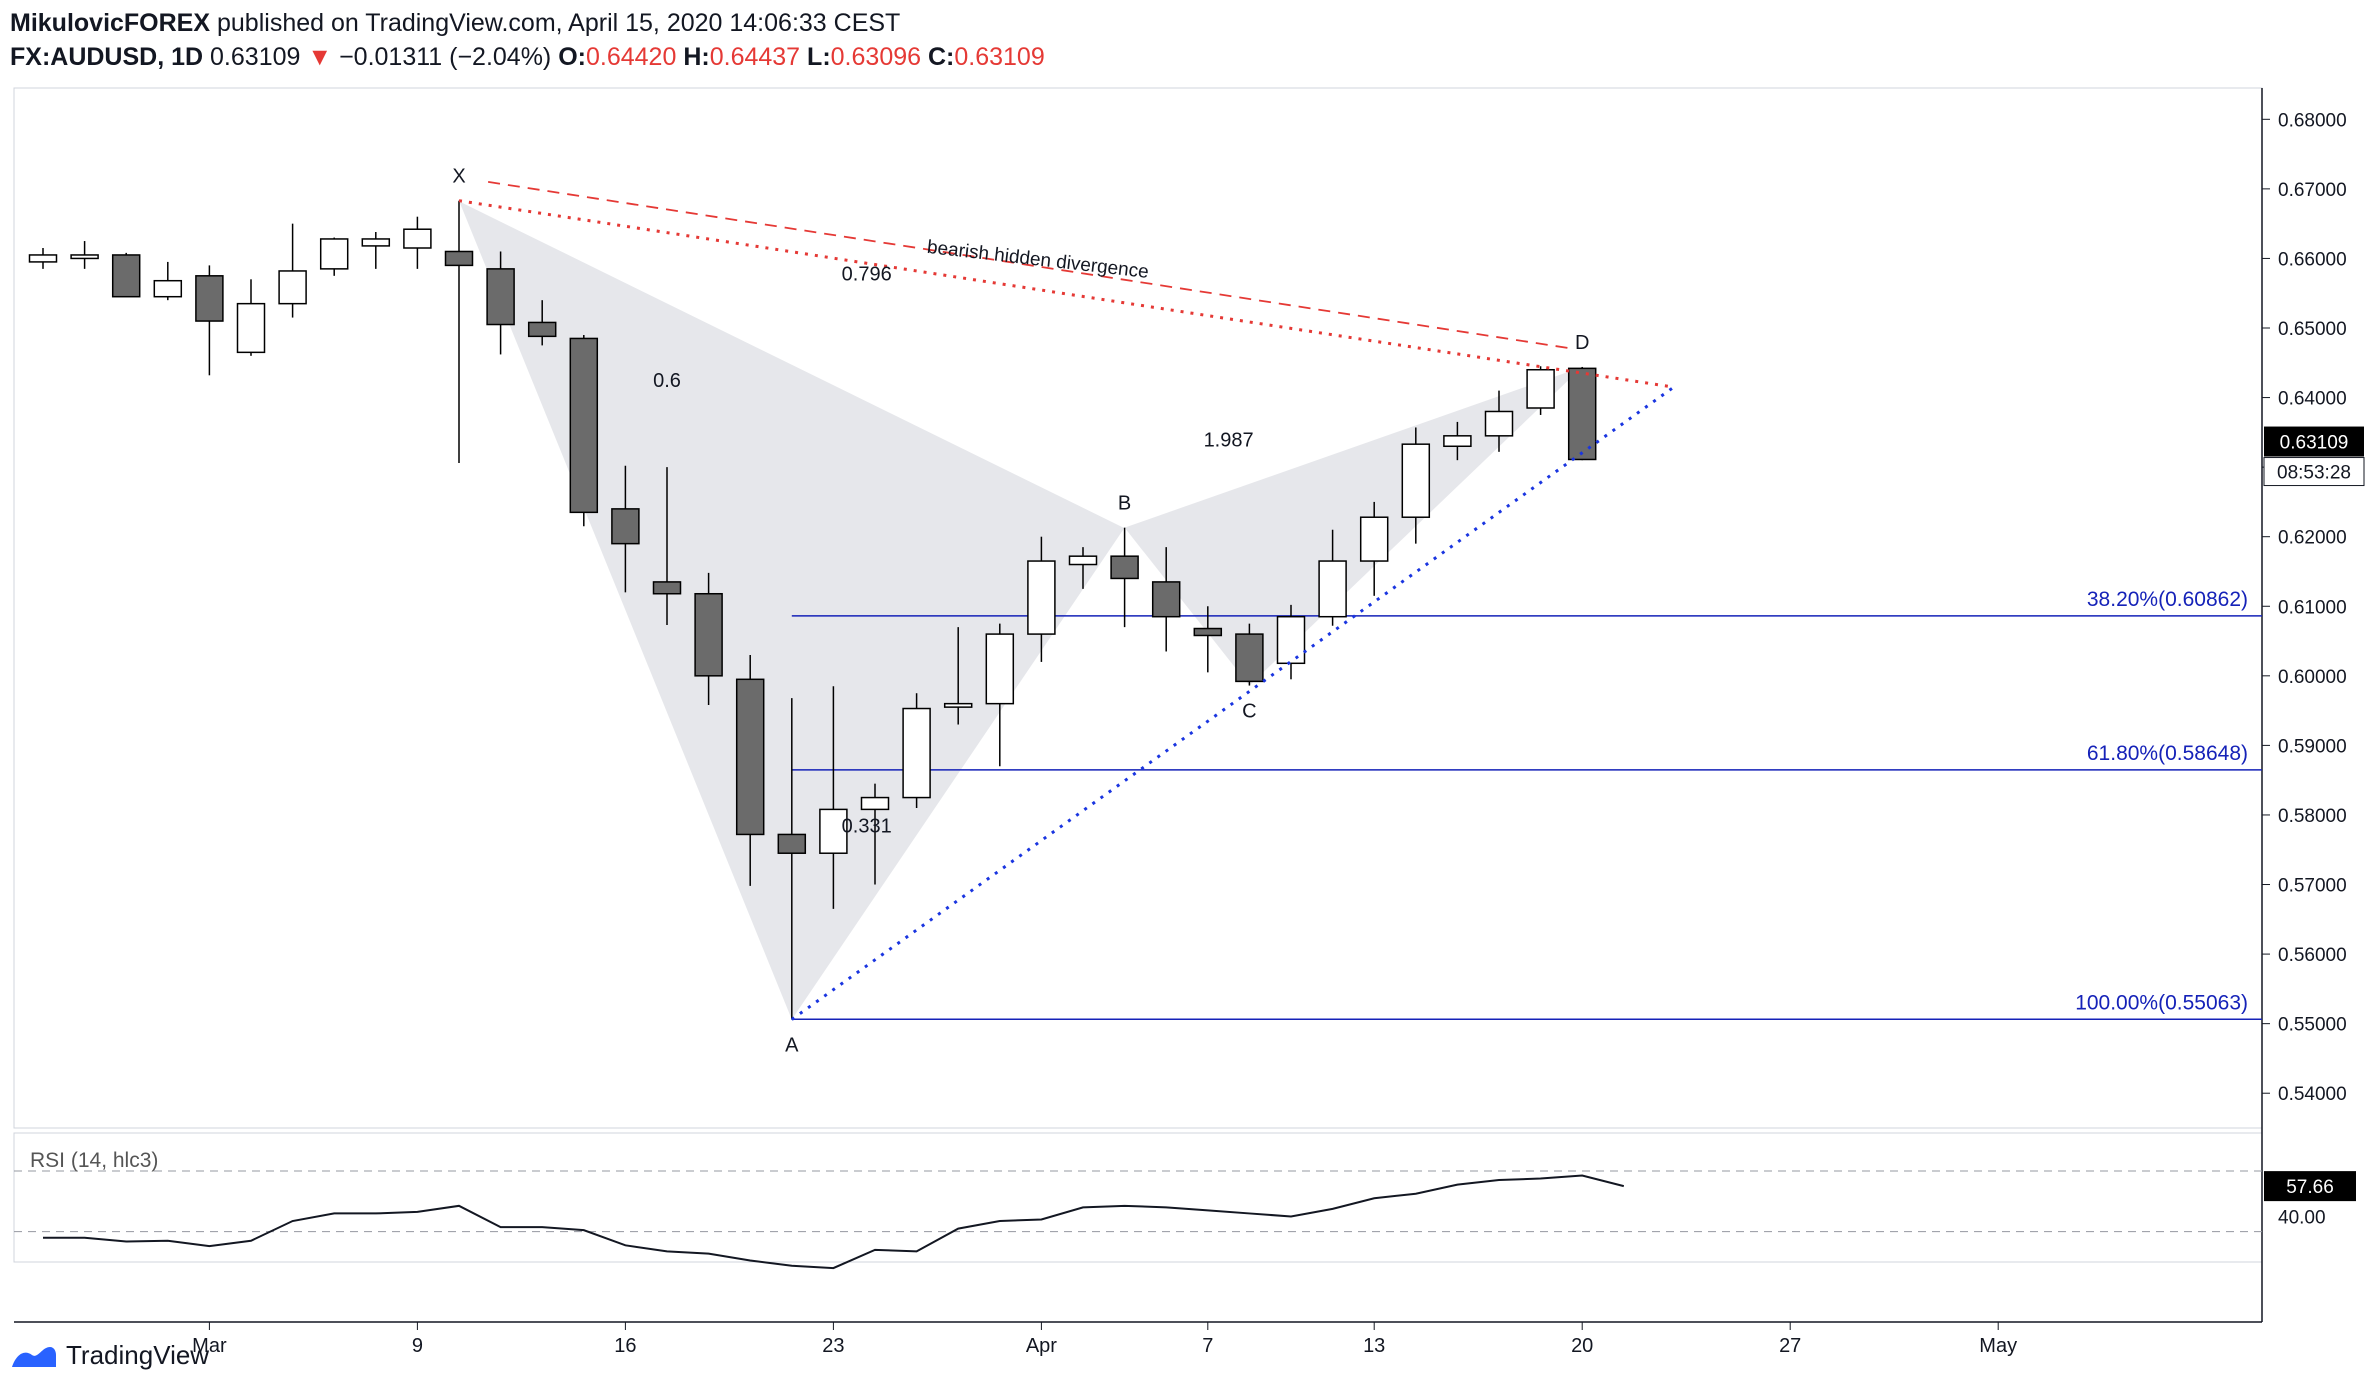  What do you see at coordinates (2312, 677) in the screenshot?
I see `y-tick-label: 0.60000` at bounding box center [2312, 677].